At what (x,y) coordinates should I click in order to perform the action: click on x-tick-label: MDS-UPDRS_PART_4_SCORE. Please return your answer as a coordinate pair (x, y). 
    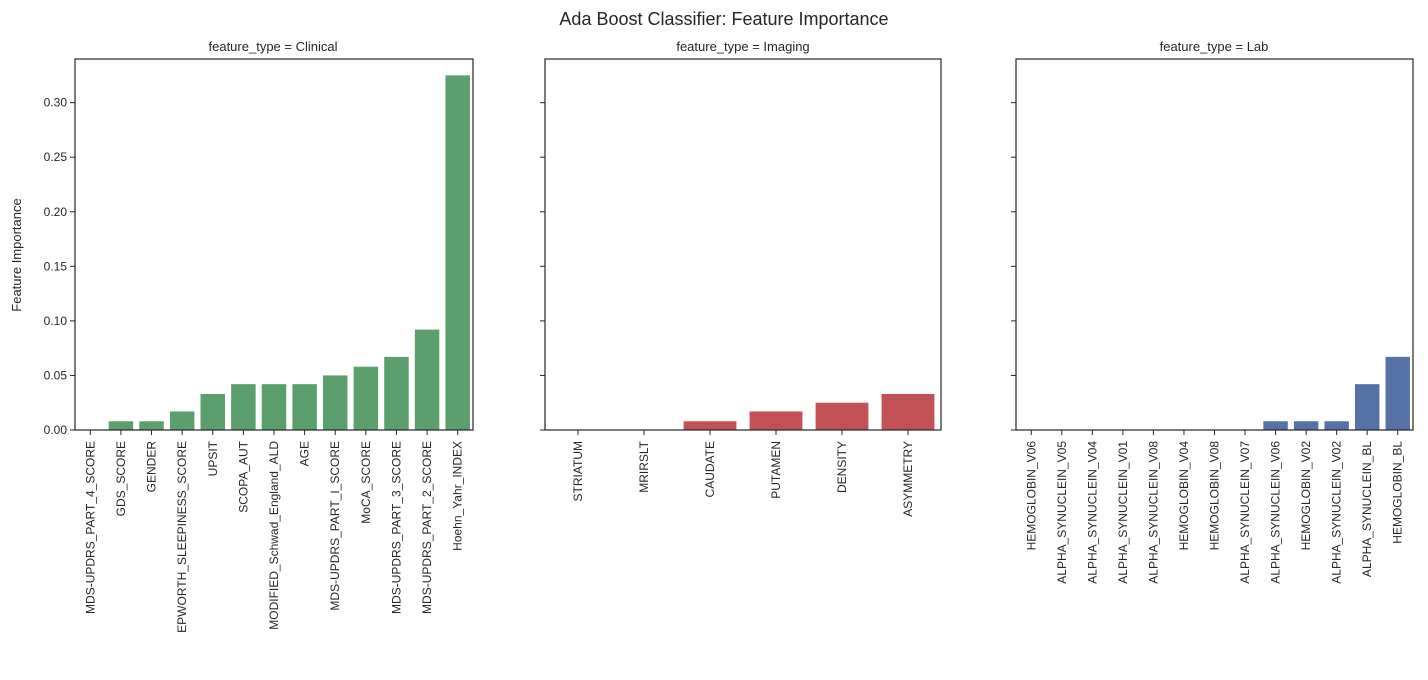
    Looking at the image, I should click on (90, 527).